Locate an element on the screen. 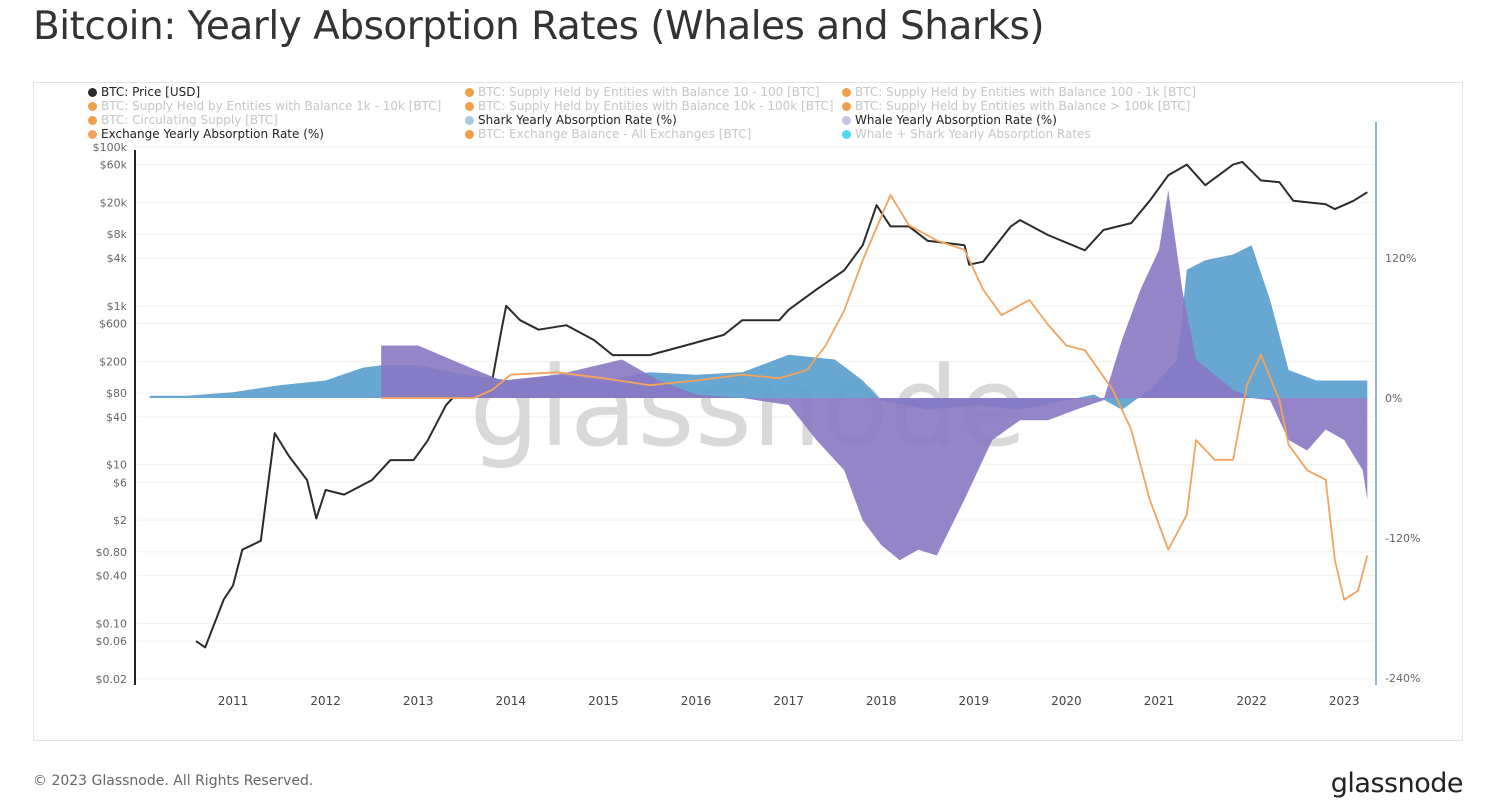 Image resolution: width=1495 pixels, height=801 pixels. left-axis-tick-label: $10 is located at coordinates (116, 465).